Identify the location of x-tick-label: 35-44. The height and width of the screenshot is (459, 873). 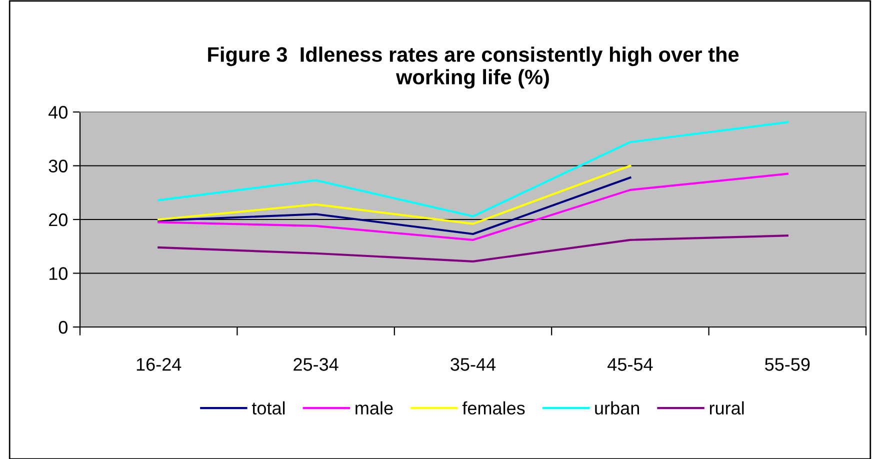
(473, 364).